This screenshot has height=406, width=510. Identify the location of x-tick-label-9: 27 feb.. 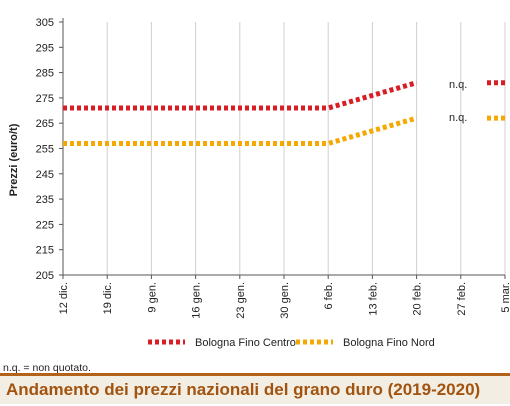
(462, 299).